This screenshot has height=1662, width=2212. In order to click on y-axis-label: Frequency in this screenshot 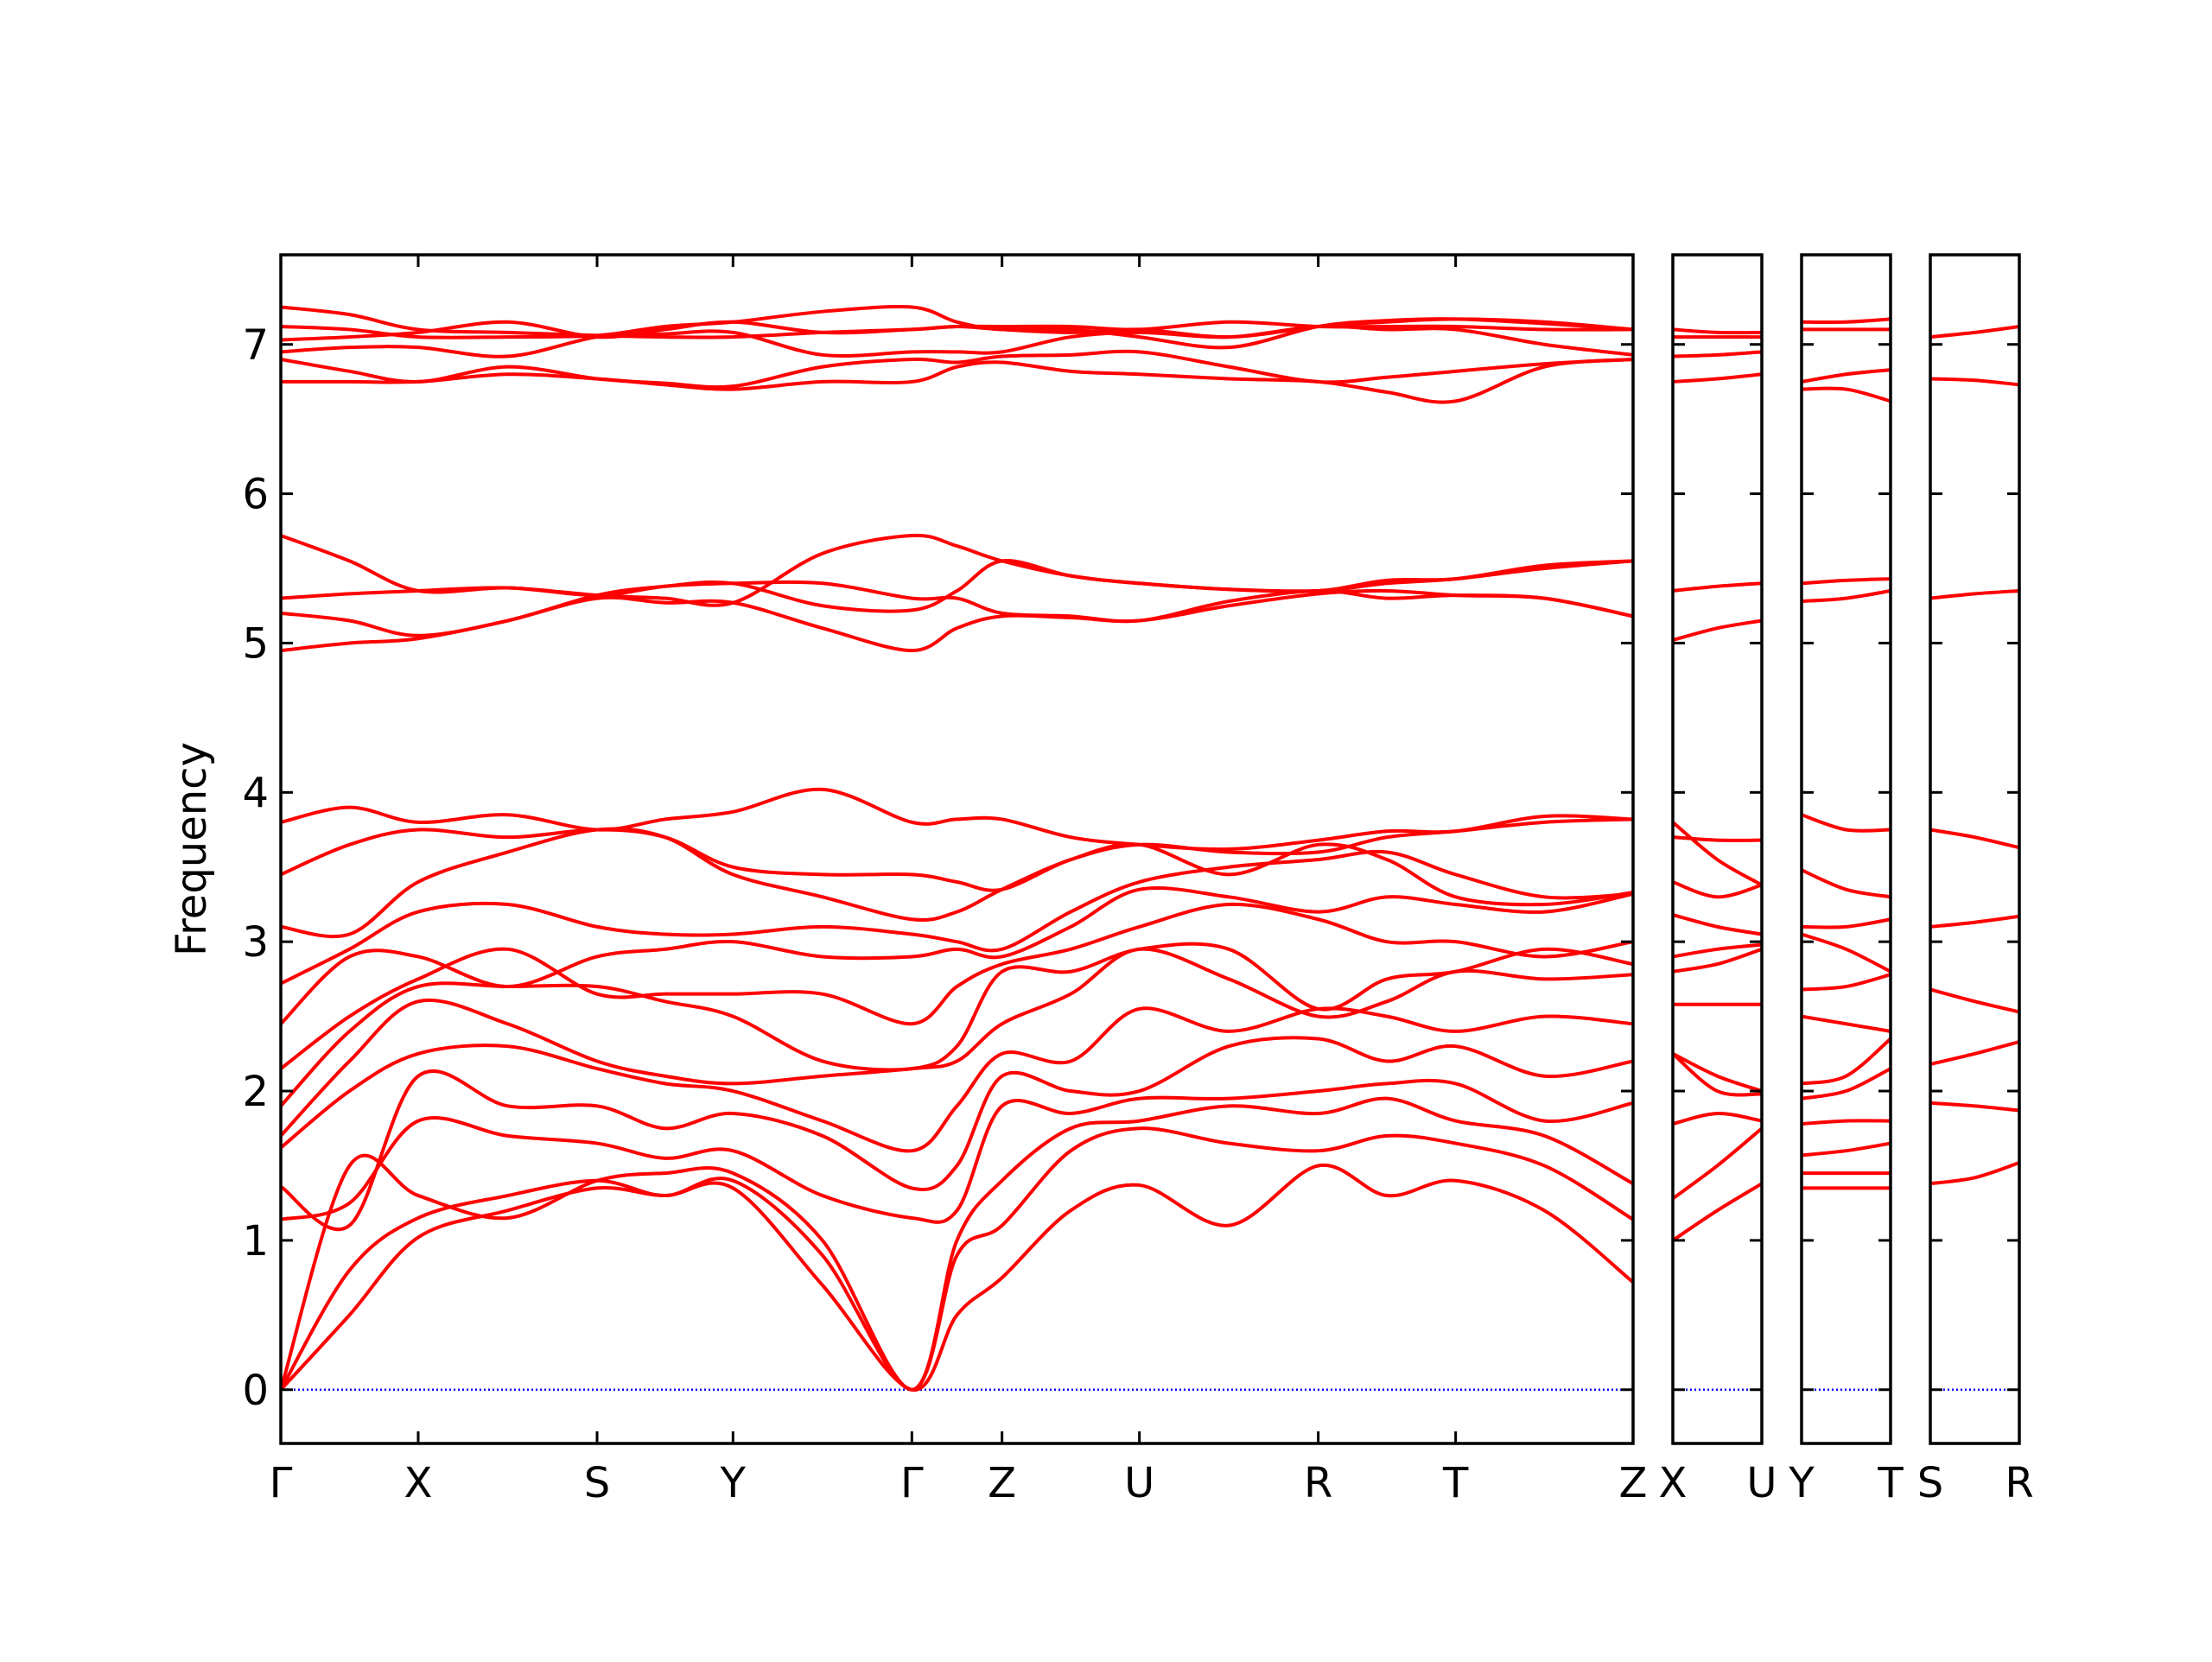, I will do `click(192, 849)`.